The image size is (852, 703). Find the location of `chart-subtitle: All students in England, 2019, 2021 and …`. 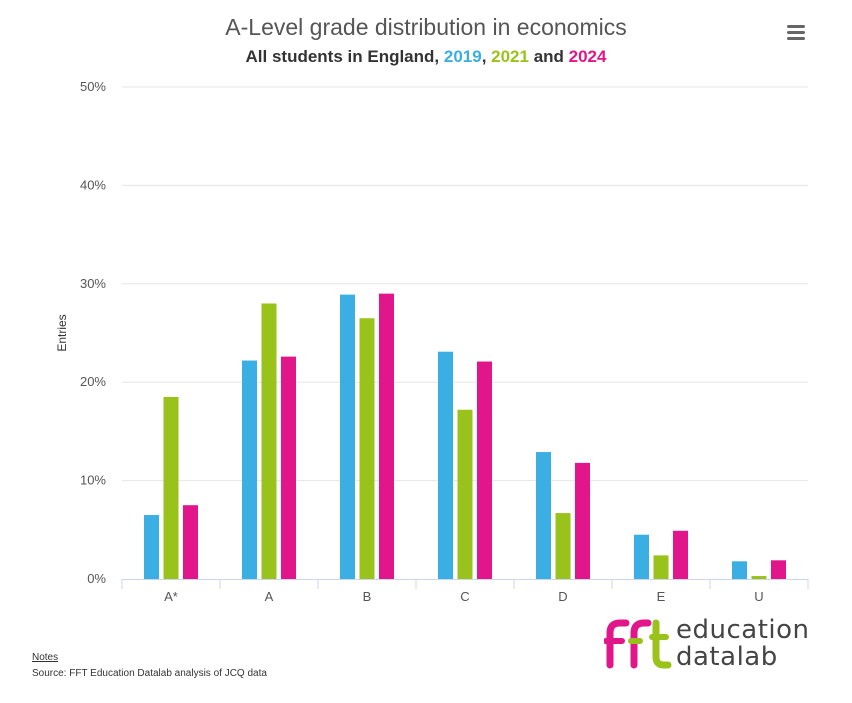

chart-subtitle: All students in England, 2019, 2021 and … is located at coordinates (426, 57).